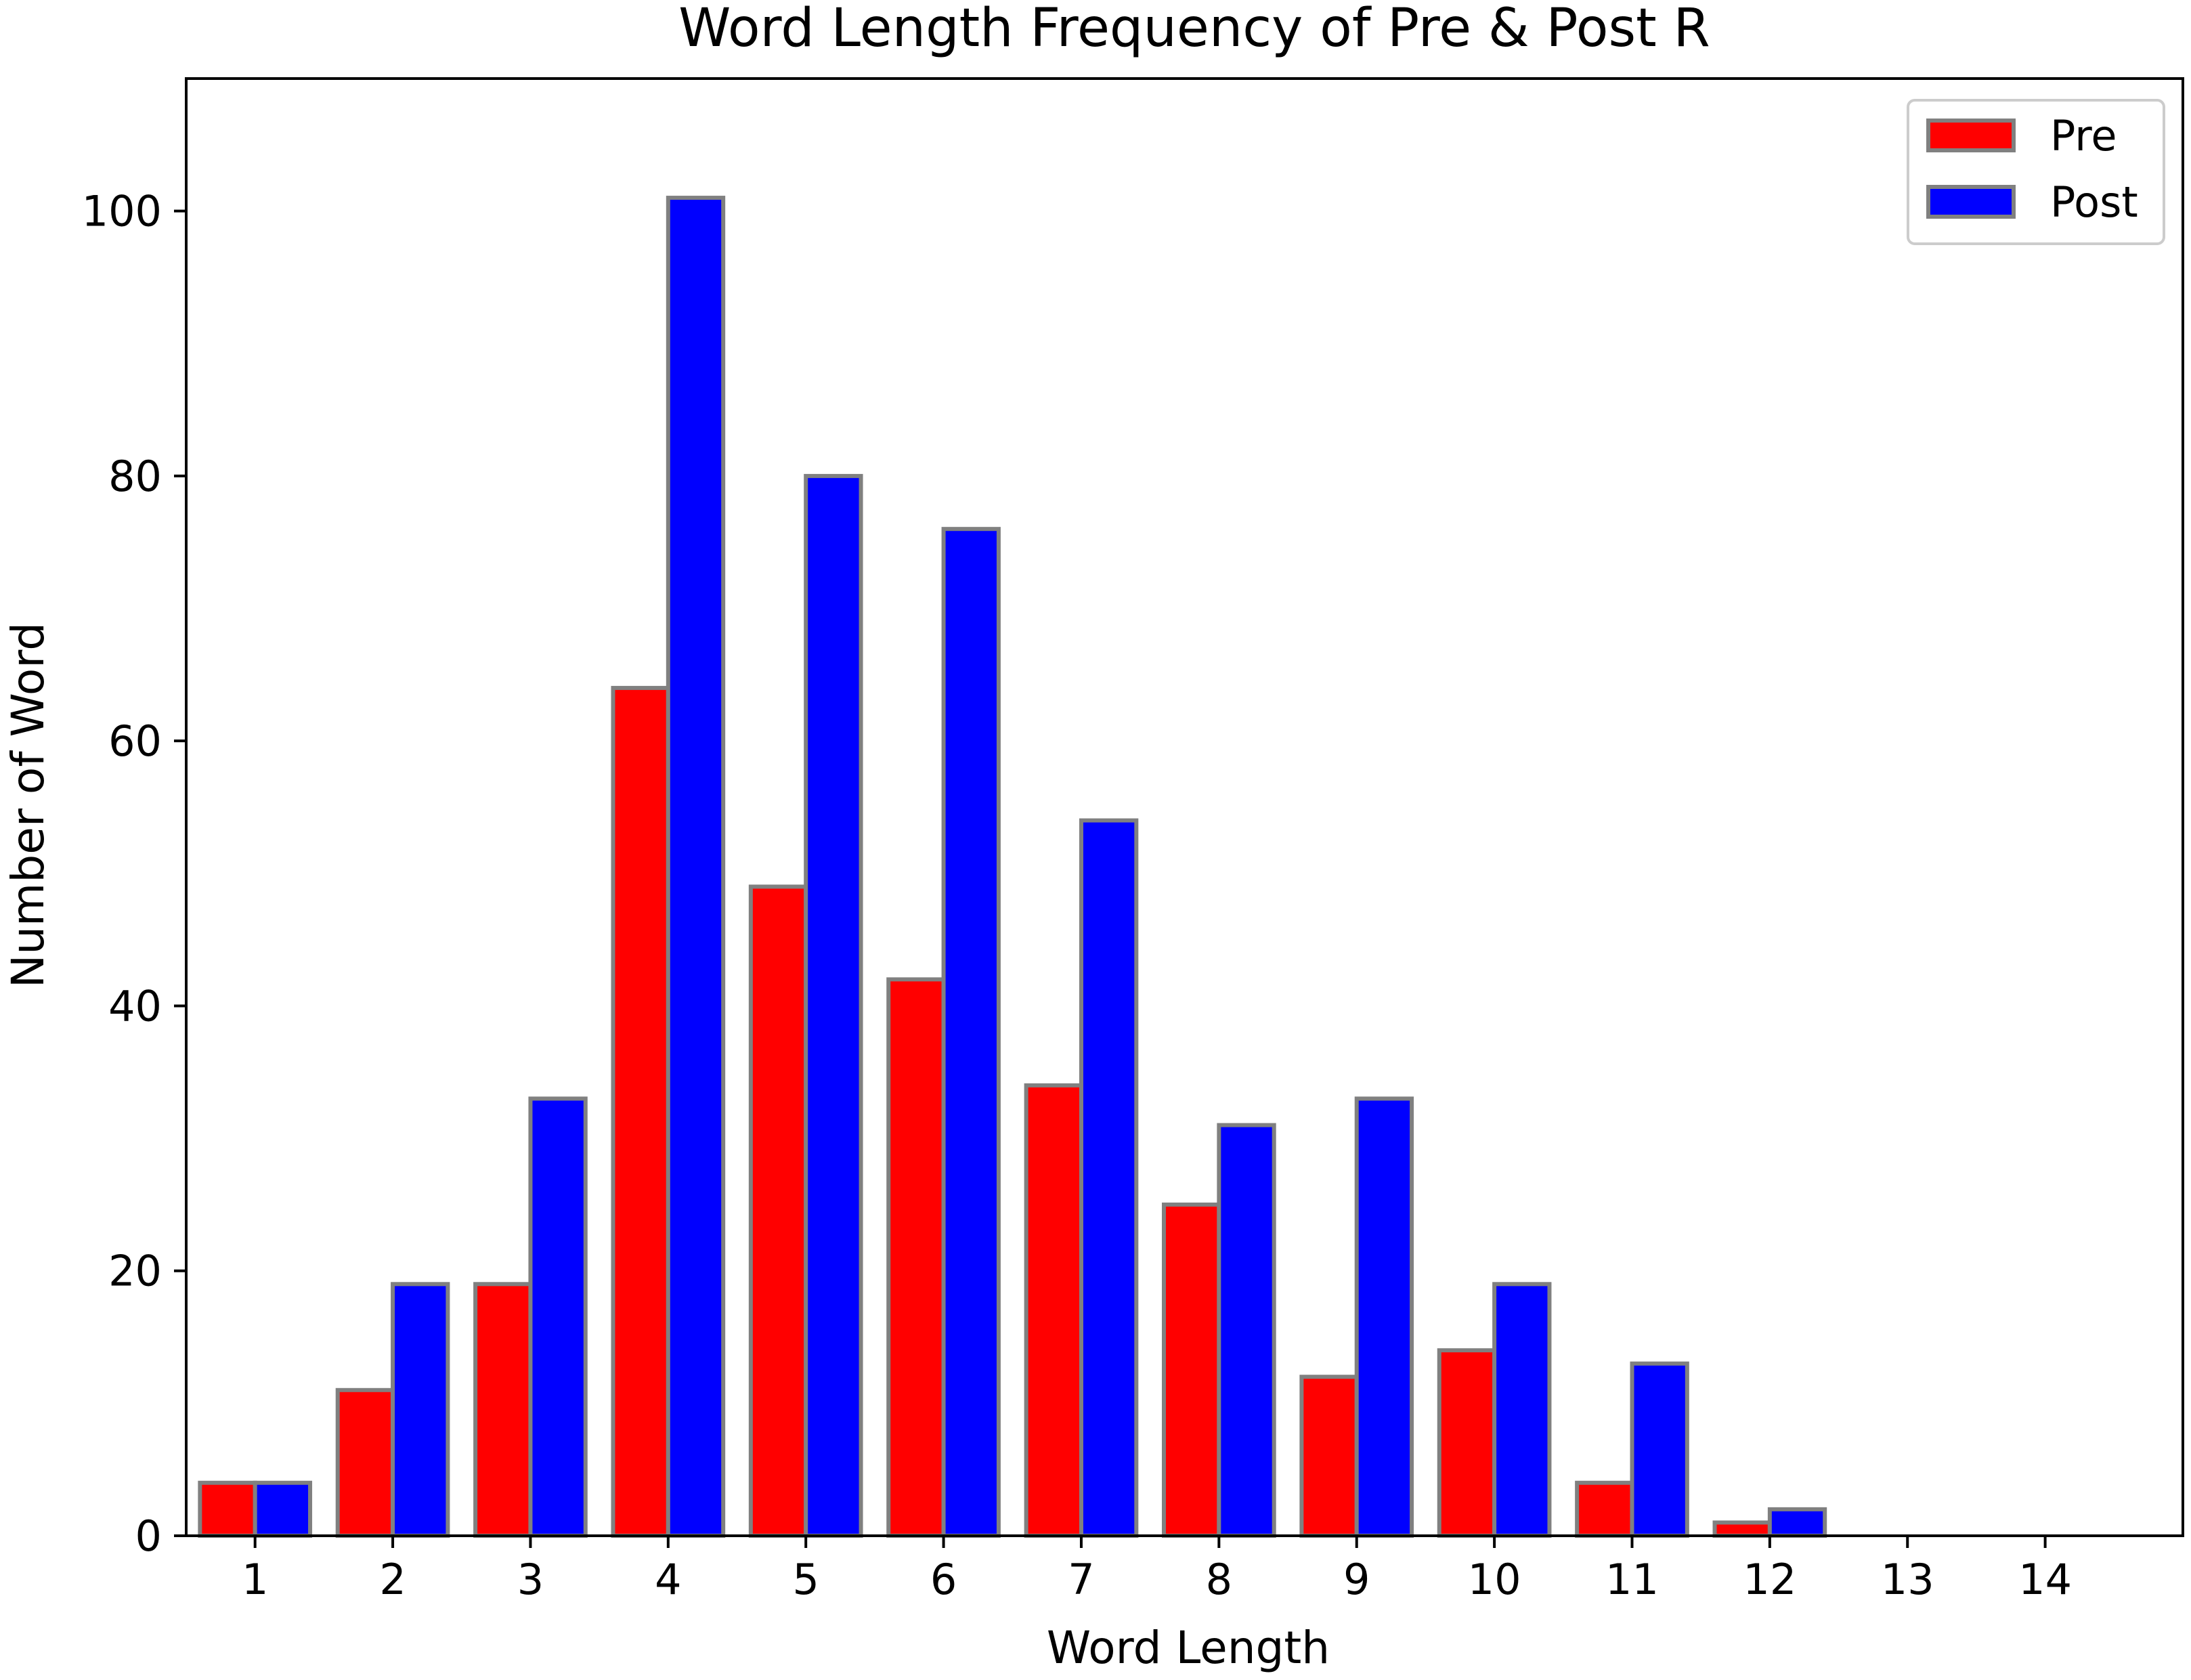 The image size is (2191, 1680). Describe the element at coordinates (668, 1579) in the screenshot. I see `x-tick-label: 4` at that location.